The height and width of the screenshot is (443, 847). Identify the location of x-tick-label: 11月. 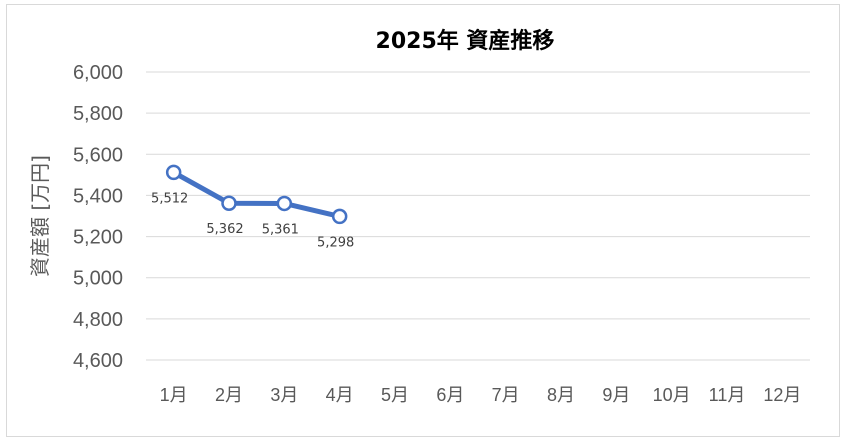
(727, 395).